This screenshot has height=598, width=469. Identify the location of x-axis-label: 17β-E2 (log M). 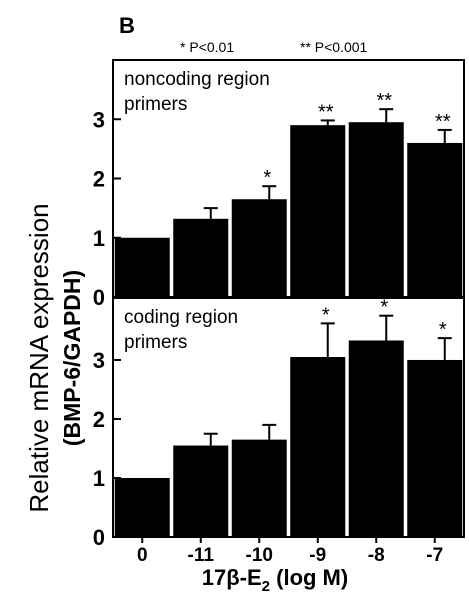
(275, 580).